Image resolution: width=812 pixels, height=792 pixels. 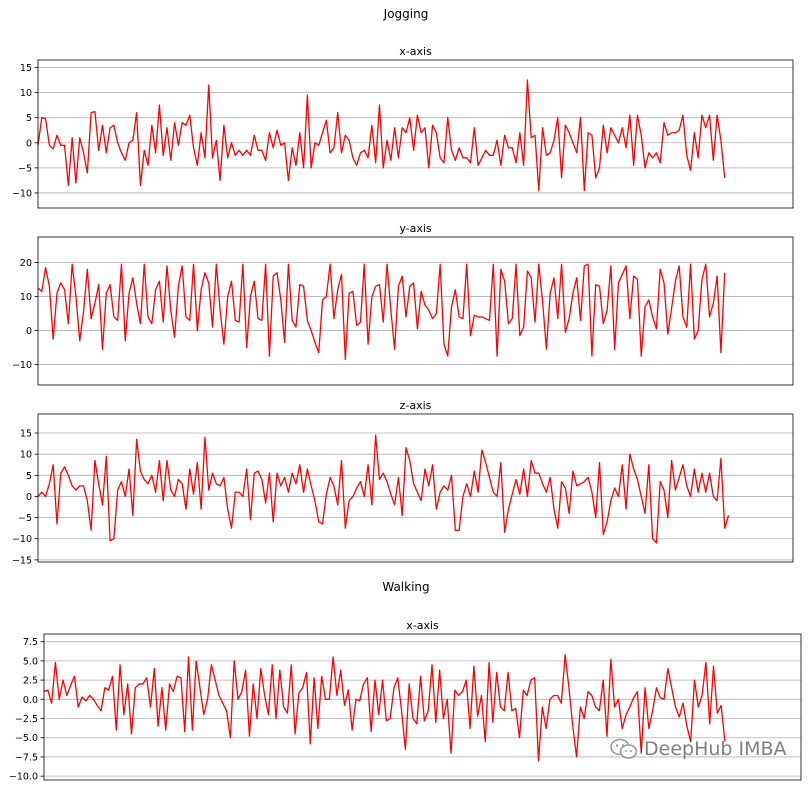 What do you see at coordinates (26, 719) in the screenshot?
I see `y-tick-label: −2.5` at bounding box center [26, 719].